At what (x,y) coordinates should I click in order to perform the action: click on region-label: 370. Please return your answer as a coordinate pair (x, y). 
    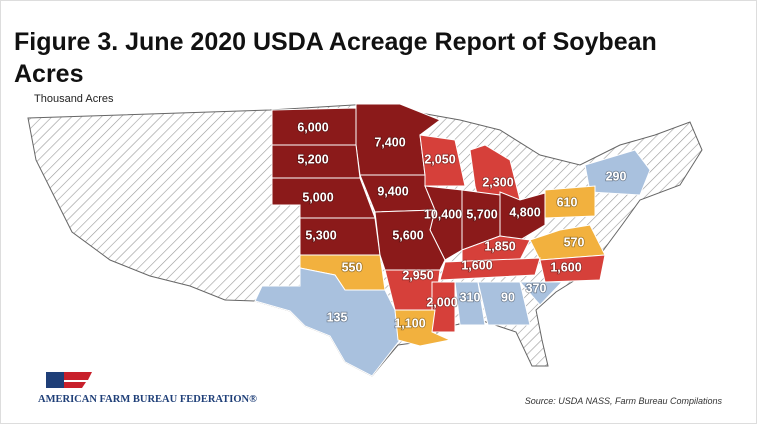
    Looking at the image, I should click on (536, 288).